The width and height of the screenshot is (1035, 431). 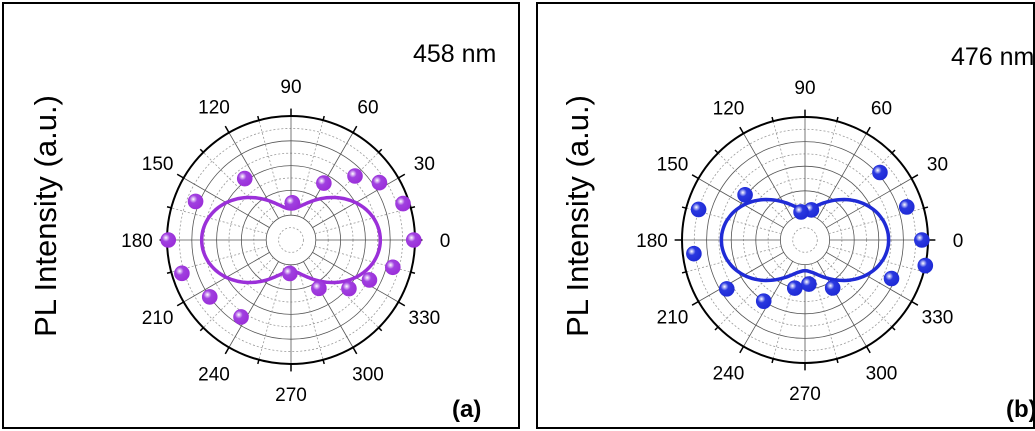 What do you see at coordinates (993, 57) in the screenshot?
I see `wavelength-annotation: 476 nm` at bounding box center [993, 57].